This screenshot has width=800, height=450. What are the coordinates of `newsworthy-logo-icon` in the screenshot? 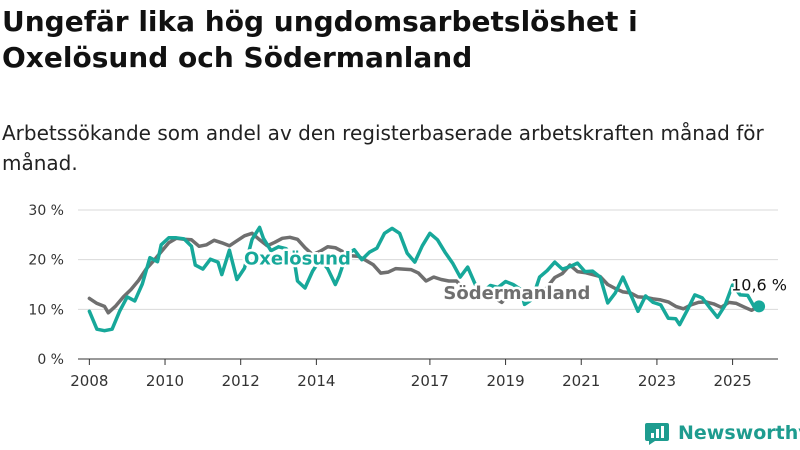 It's located at (657, 434).